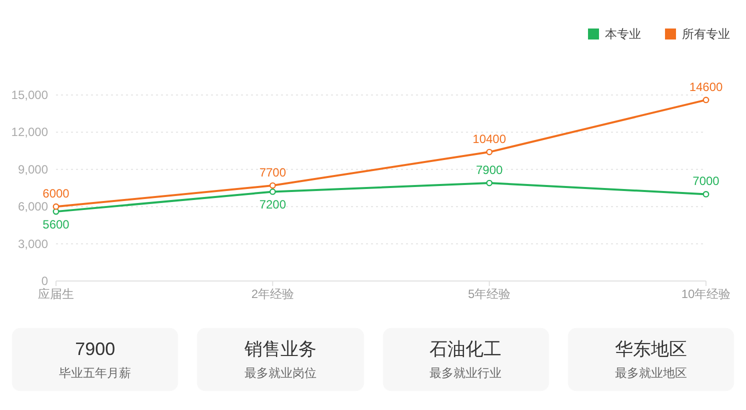 The image size is (746, 410). What do you see at coordinates (272, 205) in the screenshot?
I see `data-label: 7200` at bounding box center [272, 205].